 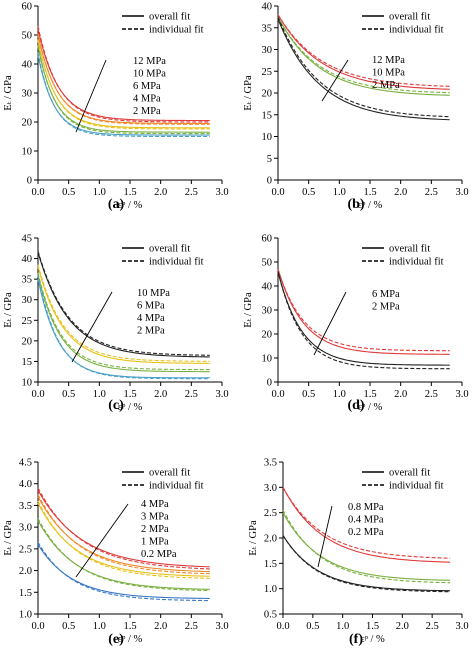 I want to click on y-tick-label: 15, so click(x=27, y=362).